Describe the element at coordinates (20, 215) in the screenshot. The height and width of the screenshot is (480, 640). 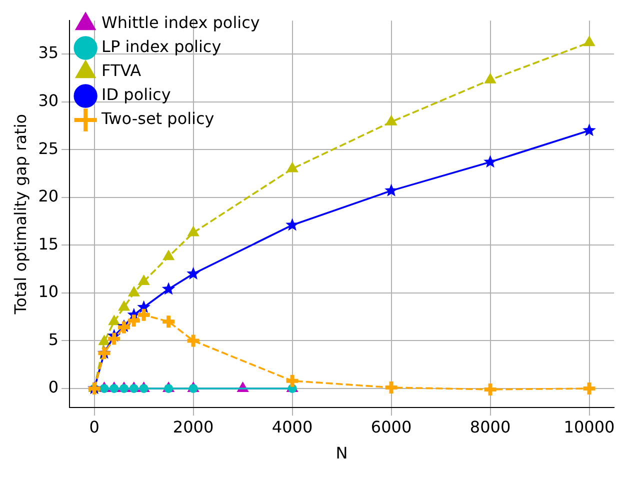
I see `y-axis-title: Total optimality gap ratio` at that location.